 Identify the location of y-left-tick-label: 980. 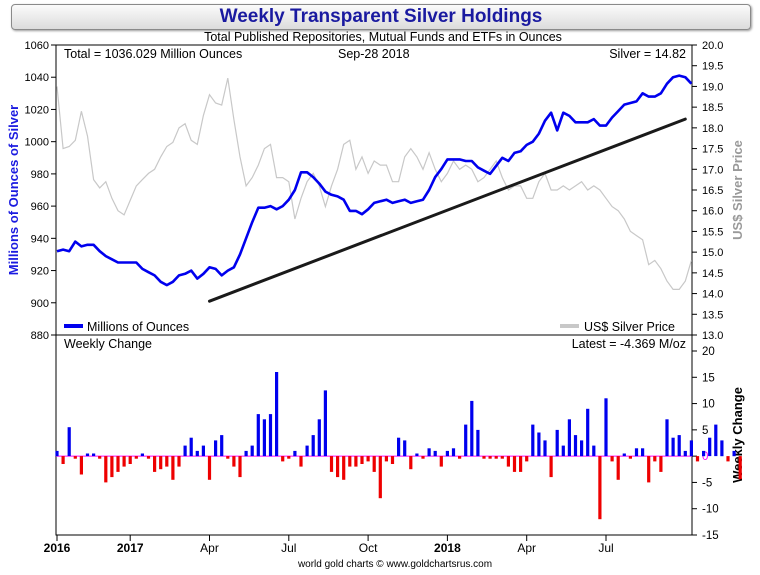
(40, 175).